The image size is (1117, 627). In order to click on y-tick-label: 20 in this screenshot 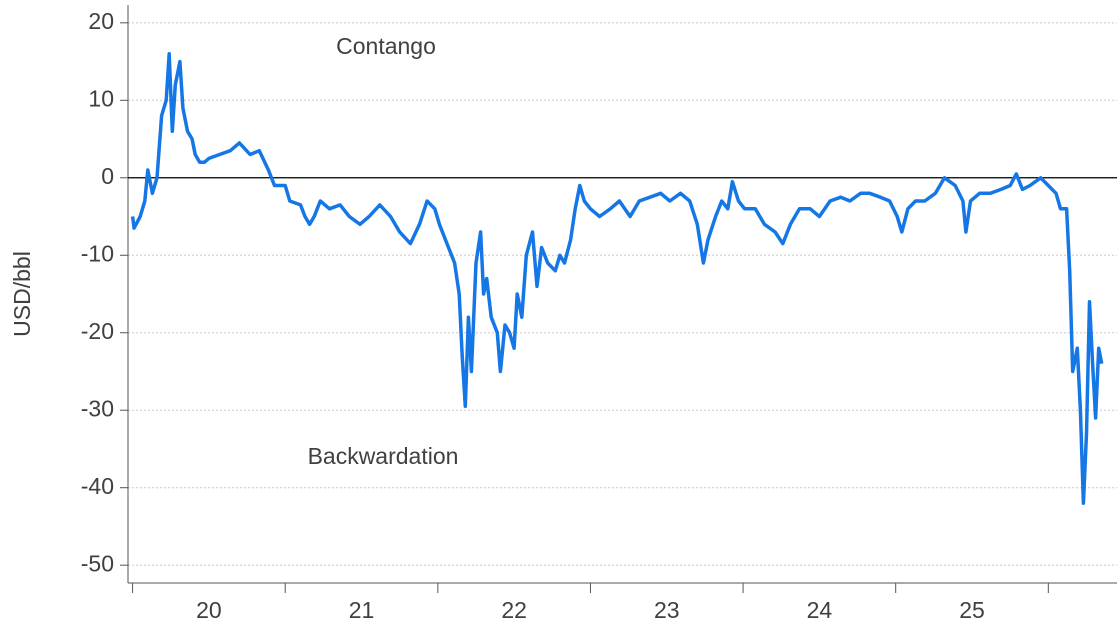, I will do `click(101, 21)`.